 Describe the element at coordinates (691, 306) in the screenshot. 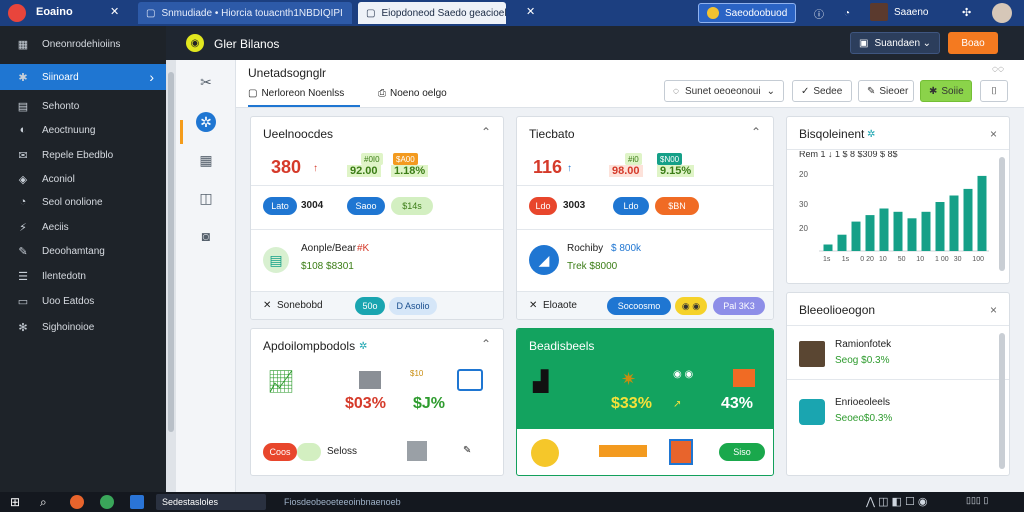

I see `coin-chip: ◉ ◉` at that location.